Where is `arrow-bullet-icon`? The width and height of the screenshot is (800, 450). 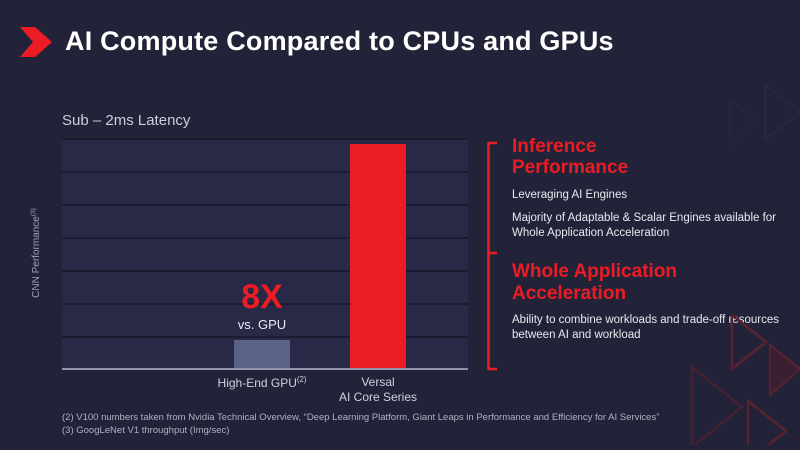
arrow-bullet-icon is located at coordinates (36, 41).